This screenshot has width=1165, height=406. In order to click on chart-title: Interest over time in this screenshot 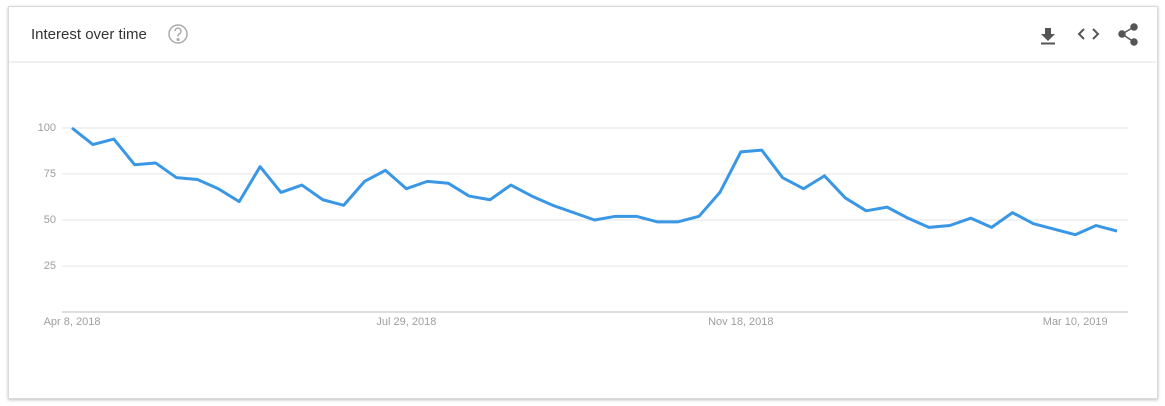, I will do `click(89, 34)`.